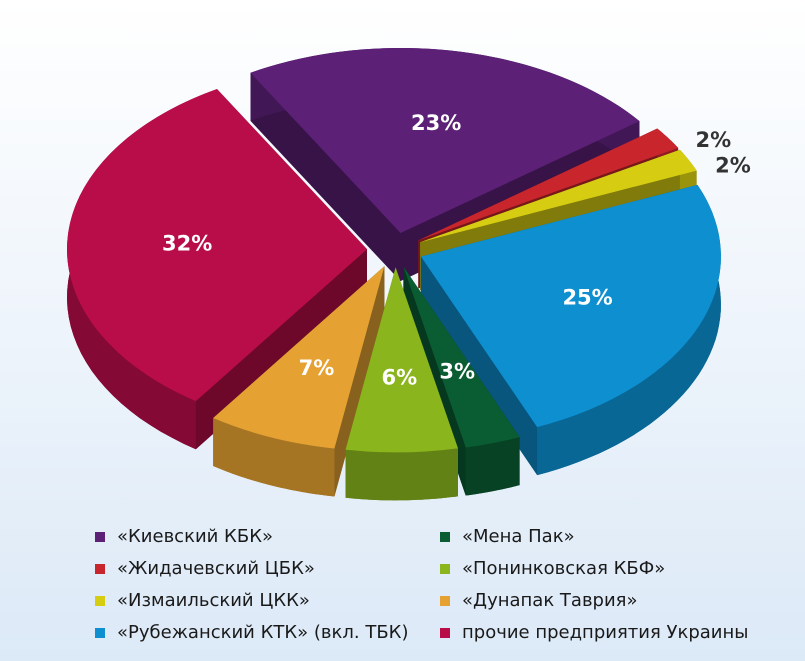  I want to click on value-label: 25%, so click(587, 297).